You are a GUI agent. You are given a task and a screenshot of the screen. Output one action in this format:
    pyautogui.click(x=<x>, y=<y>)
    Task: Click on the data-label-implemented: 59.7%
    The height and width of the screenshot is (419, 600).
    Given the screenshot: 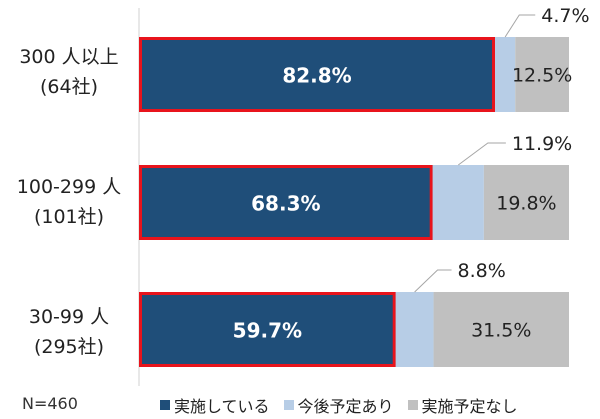 What is the action you would take?
    pyautogui.click(x=267, y=331)
    